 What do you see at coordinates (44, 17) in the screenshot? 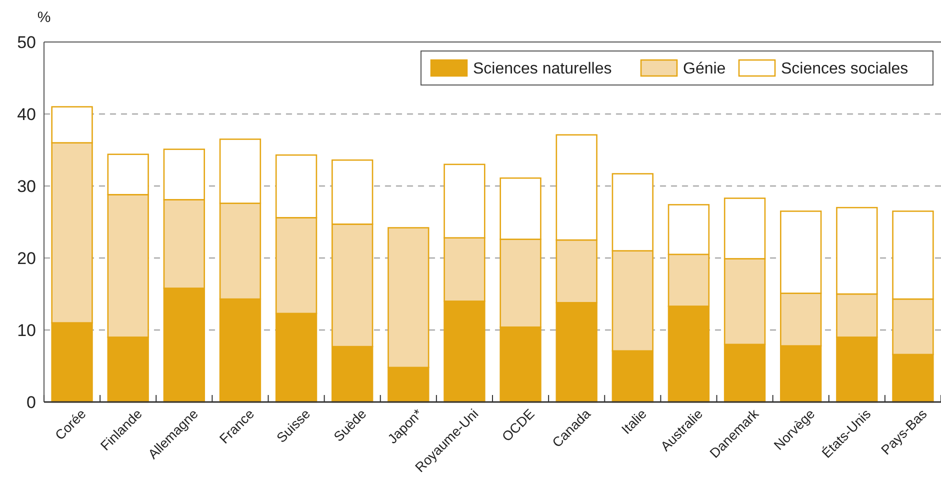
I see `y-axis-title: %` at bounding box center [44, 17].